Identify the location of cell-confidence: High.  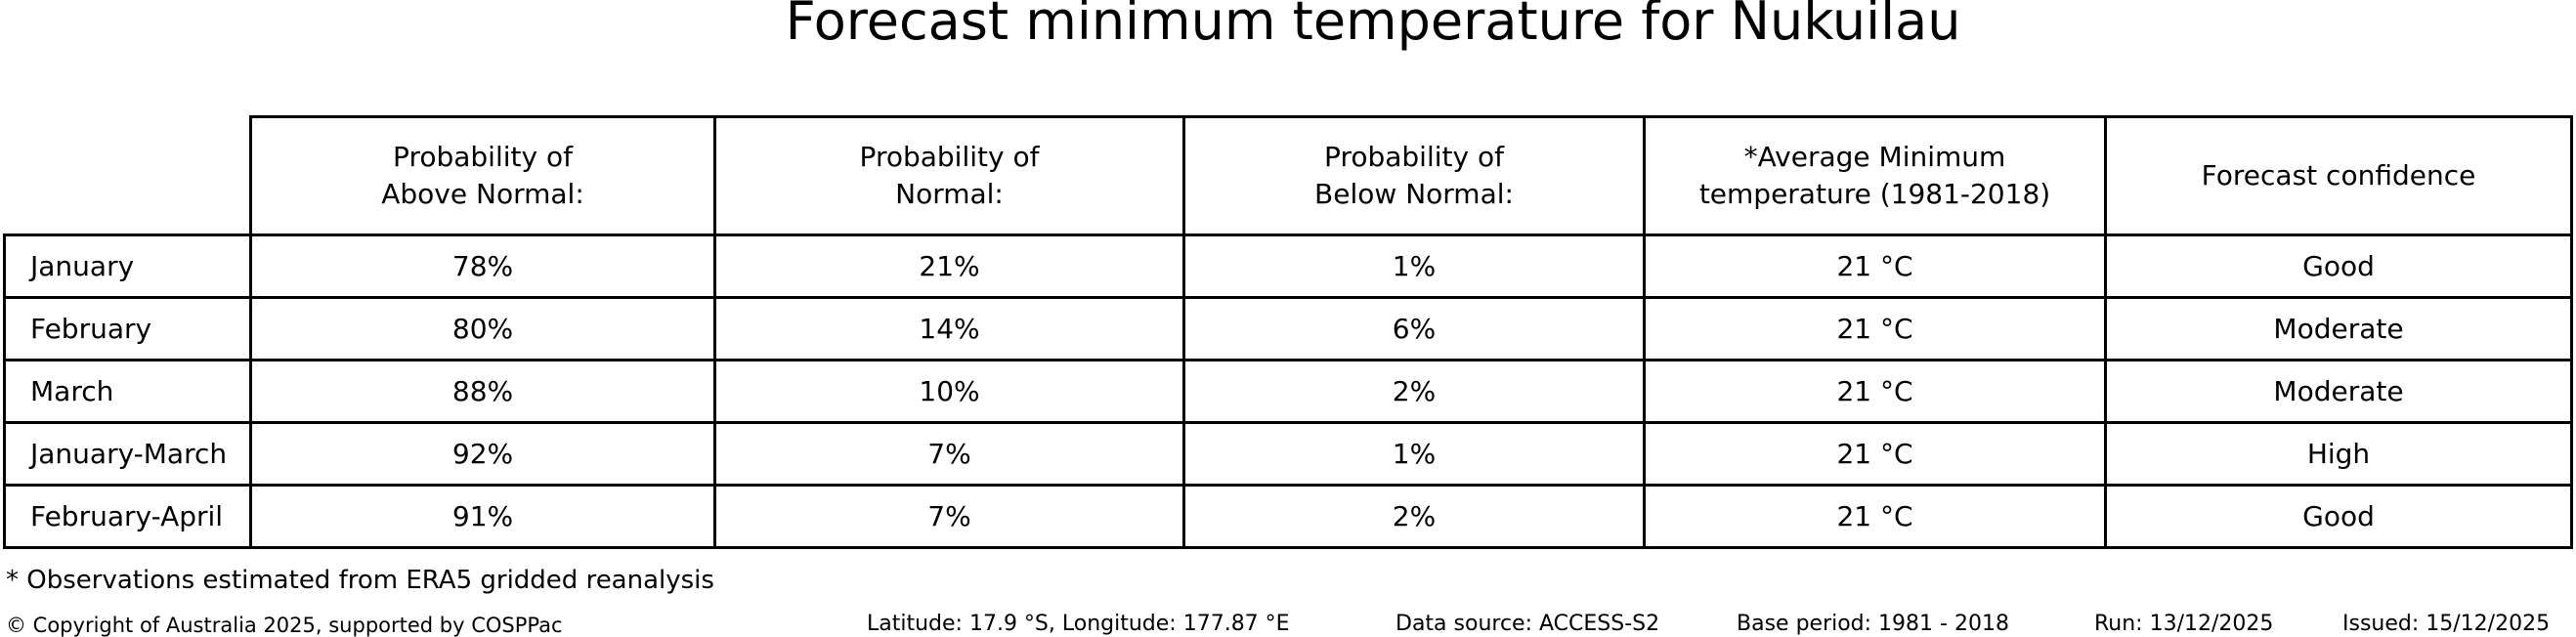
(2338, 454).